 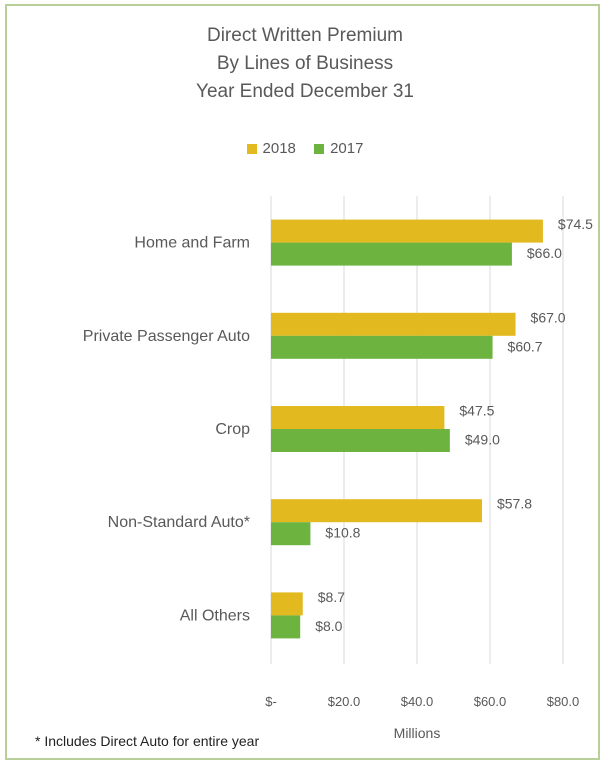 What do you see at coordinates (279, 148) in the screenshot?
I see `legend-label-2018: 2018` at bounding box center [279, 148].